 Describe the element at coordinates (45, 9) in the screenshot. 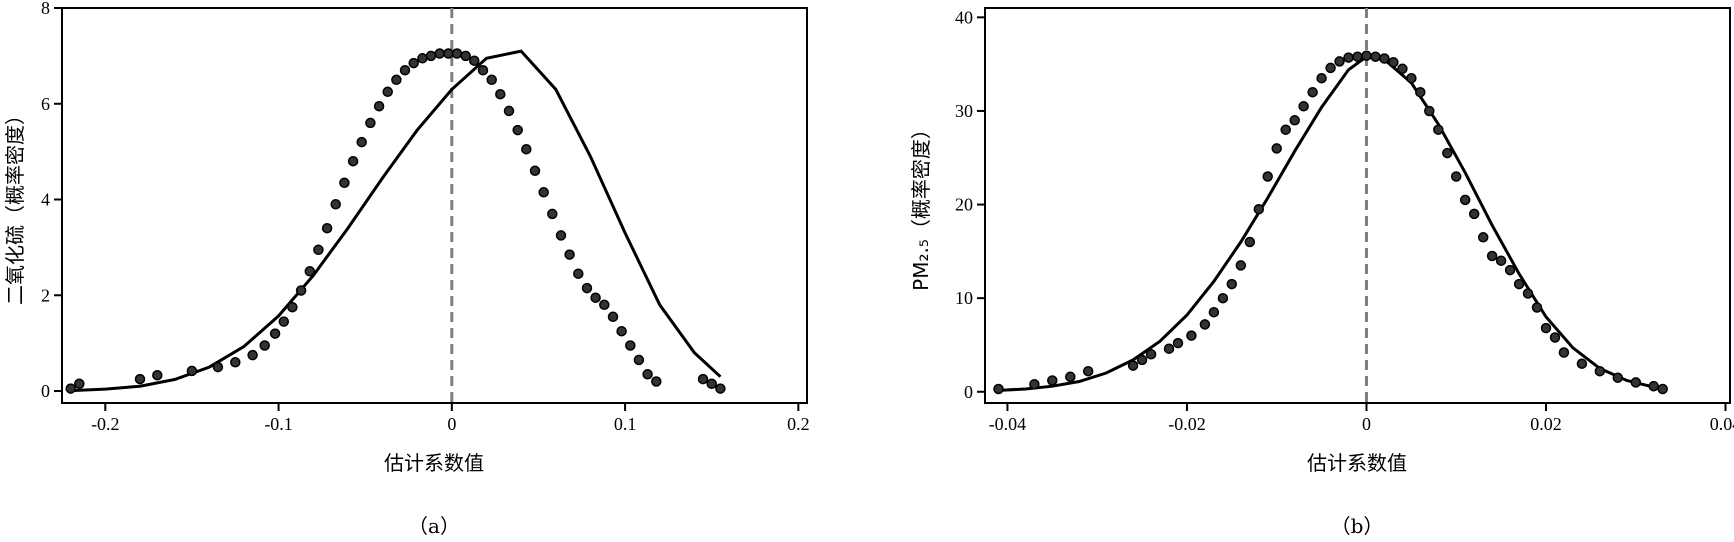

I see `panel-a-ytick-label: 8` at that location.